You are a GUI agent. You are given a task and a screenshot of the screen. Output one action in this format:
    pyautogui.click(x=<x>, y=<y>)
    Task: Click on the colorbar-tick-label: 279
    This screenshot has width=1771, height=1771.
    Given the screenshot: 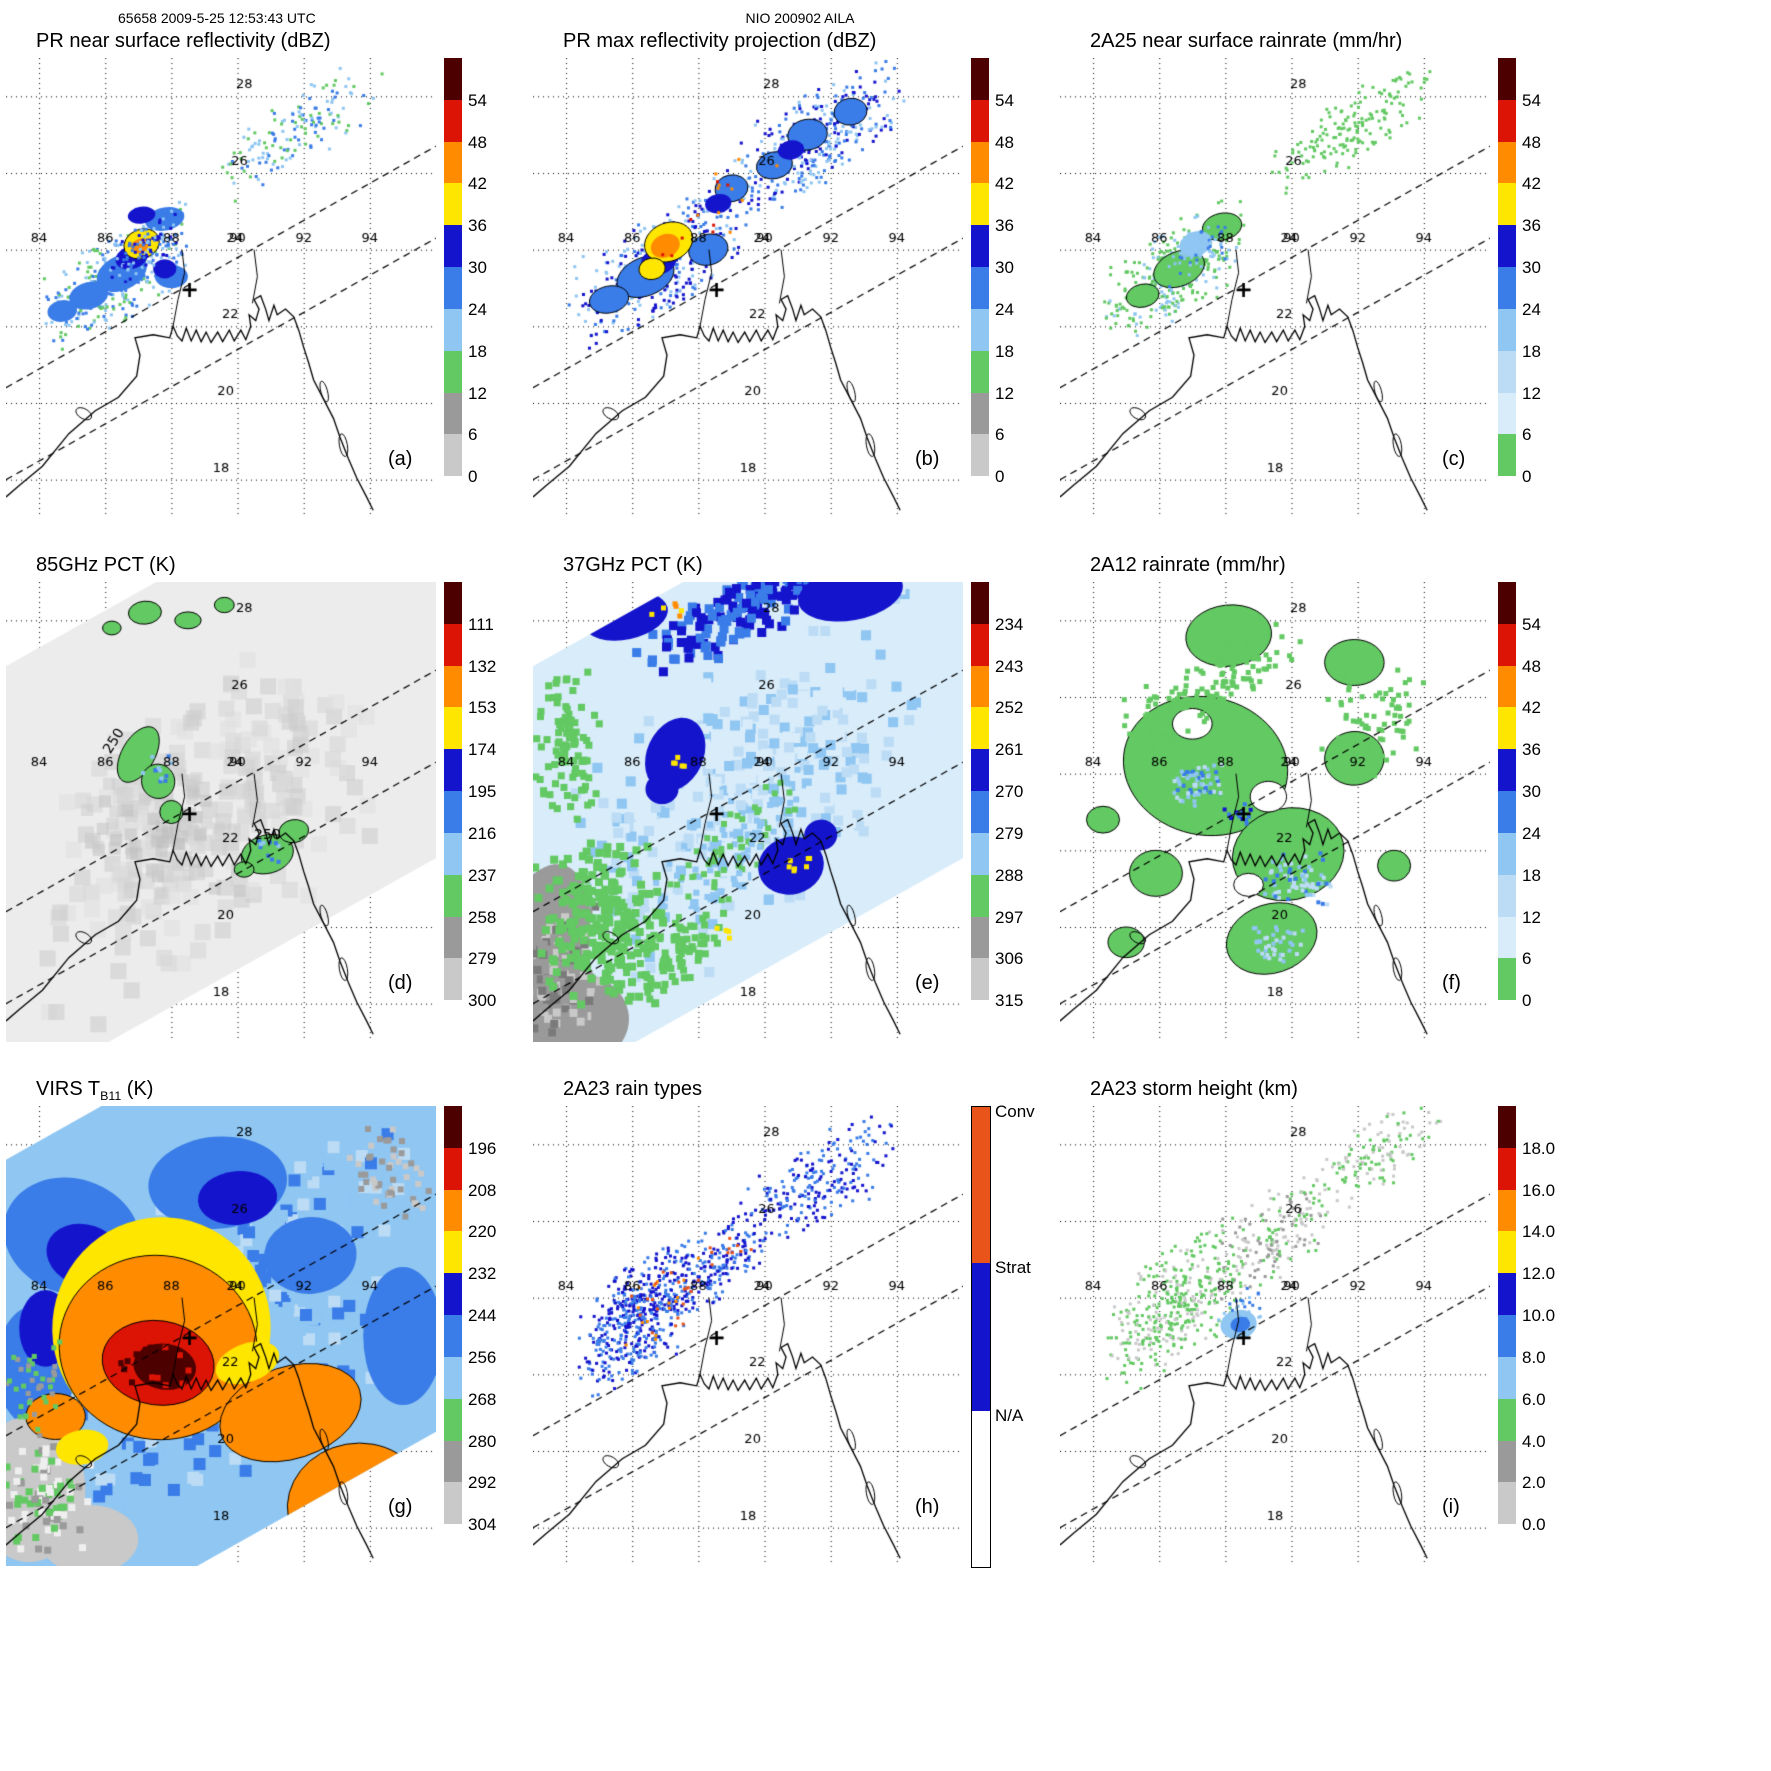 What is the action you would take?
    pyautogui.click(x=1009, y=833)
    